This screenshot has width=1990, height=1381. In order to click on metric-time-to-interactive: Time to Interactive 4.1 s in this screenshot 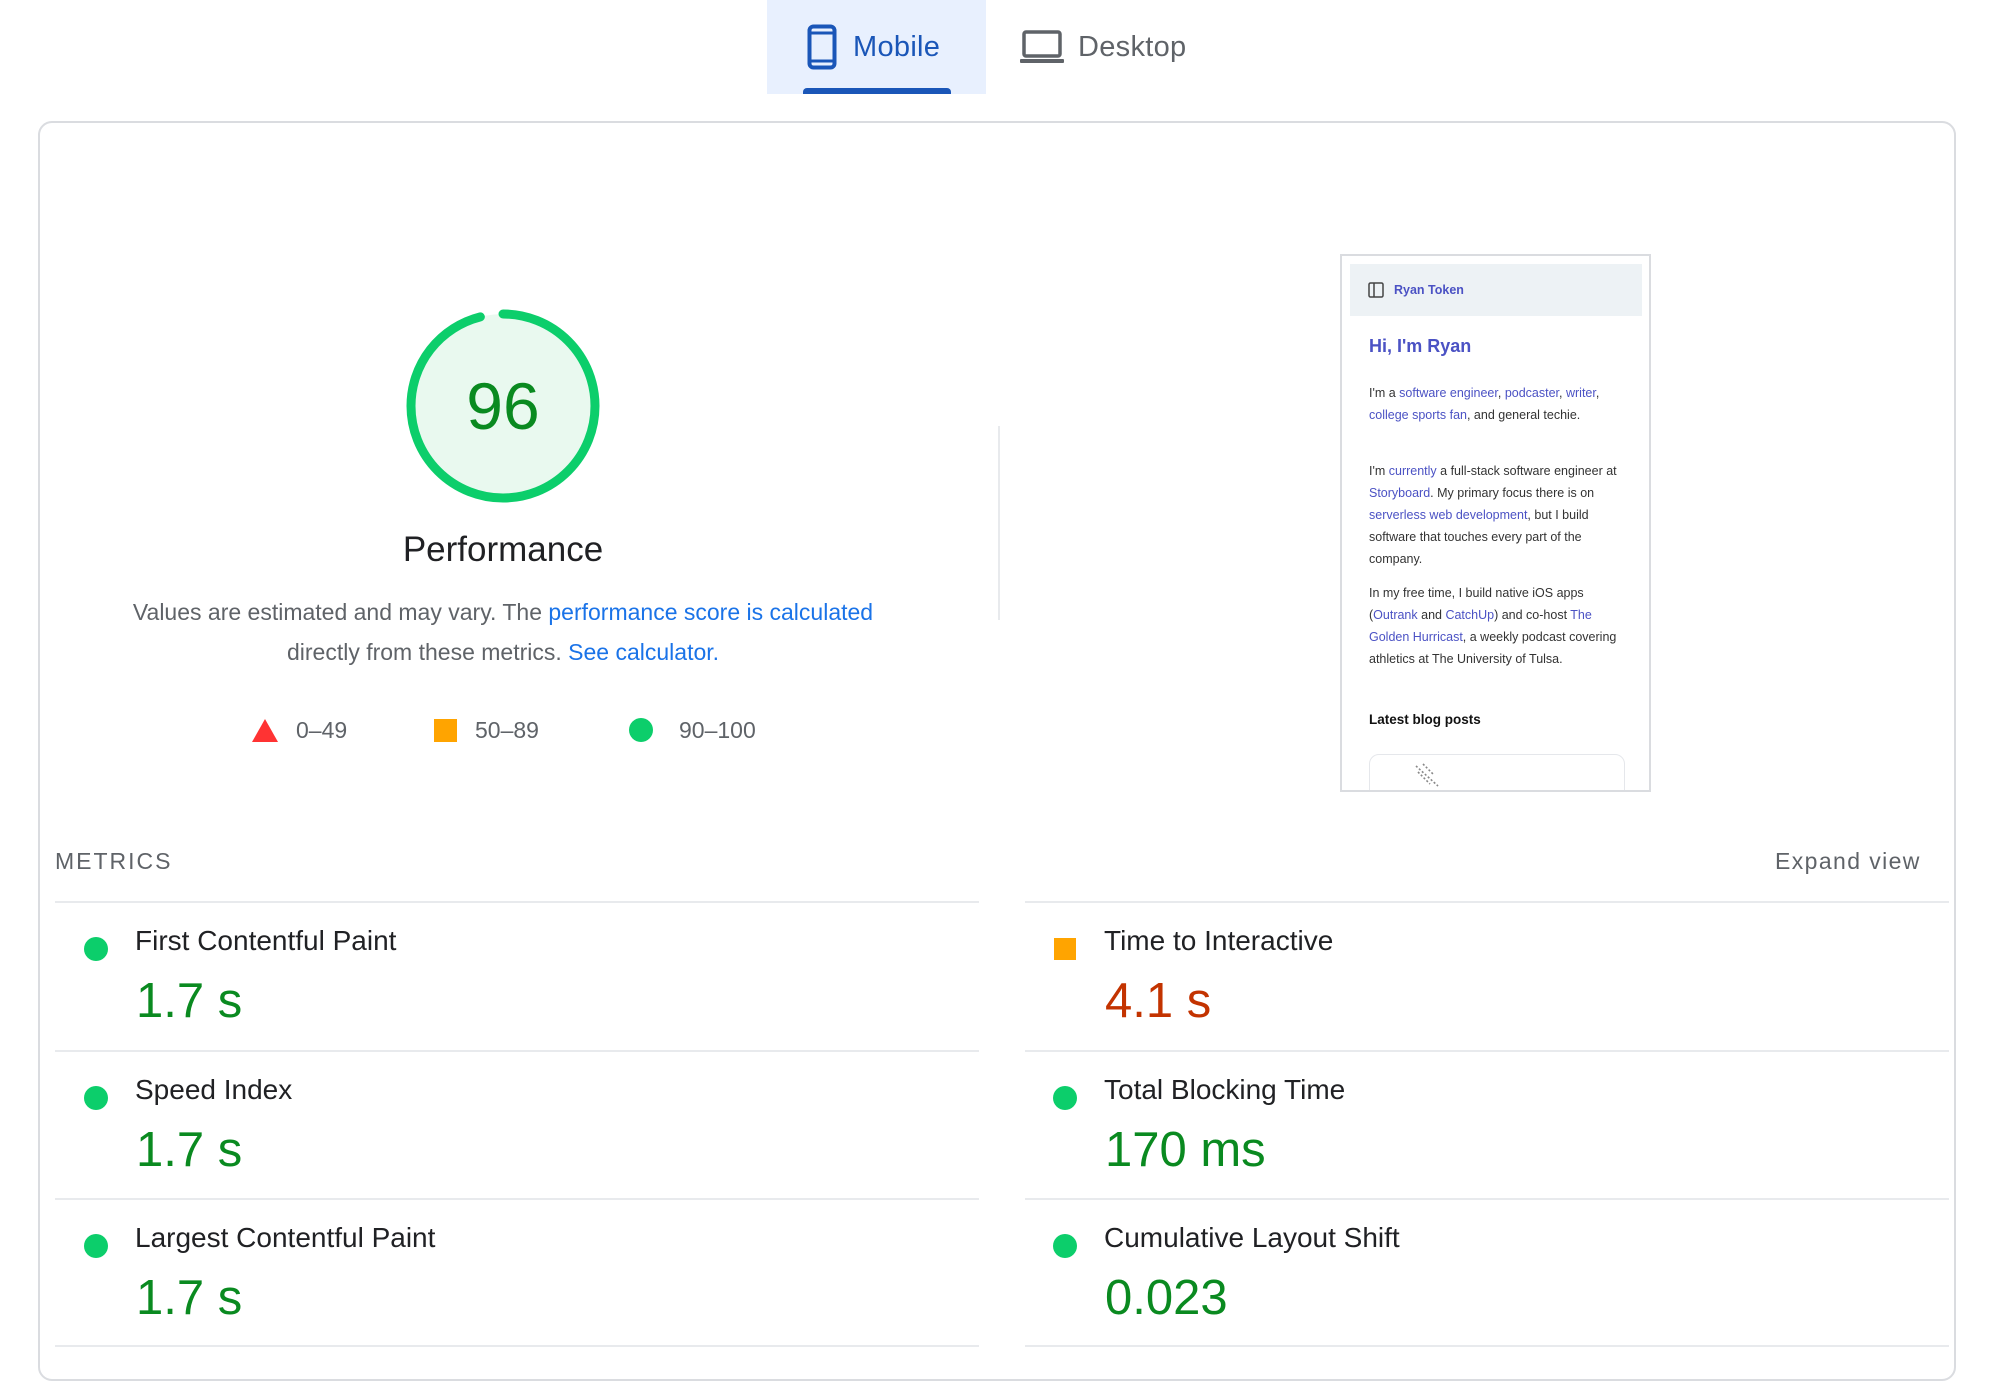, I will do `click(1479, 977)`.